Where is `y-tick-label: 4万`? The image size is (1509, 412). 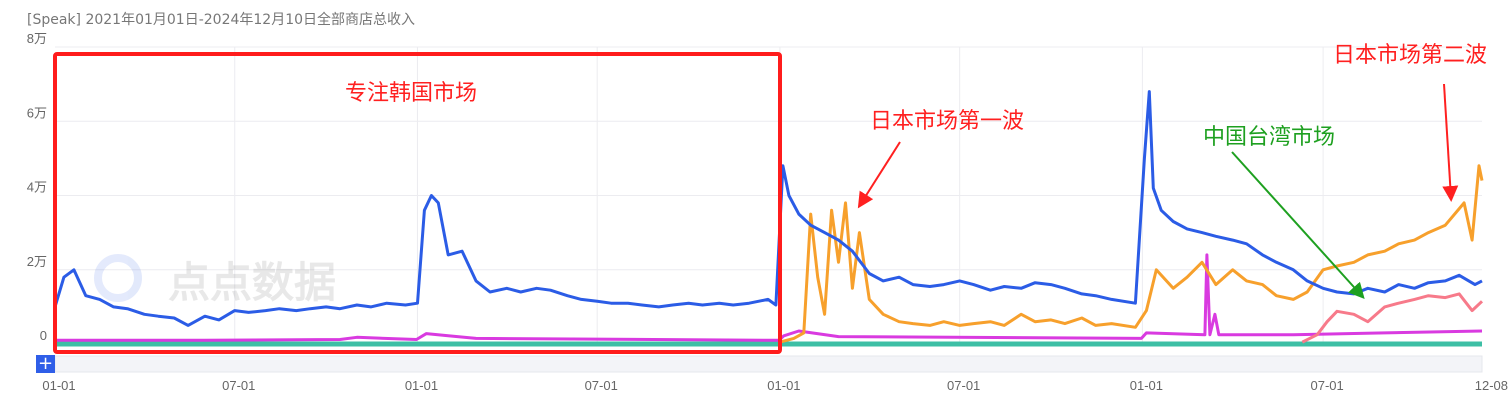
y-tick-label: 4万 is located at coordinates (37, 187).